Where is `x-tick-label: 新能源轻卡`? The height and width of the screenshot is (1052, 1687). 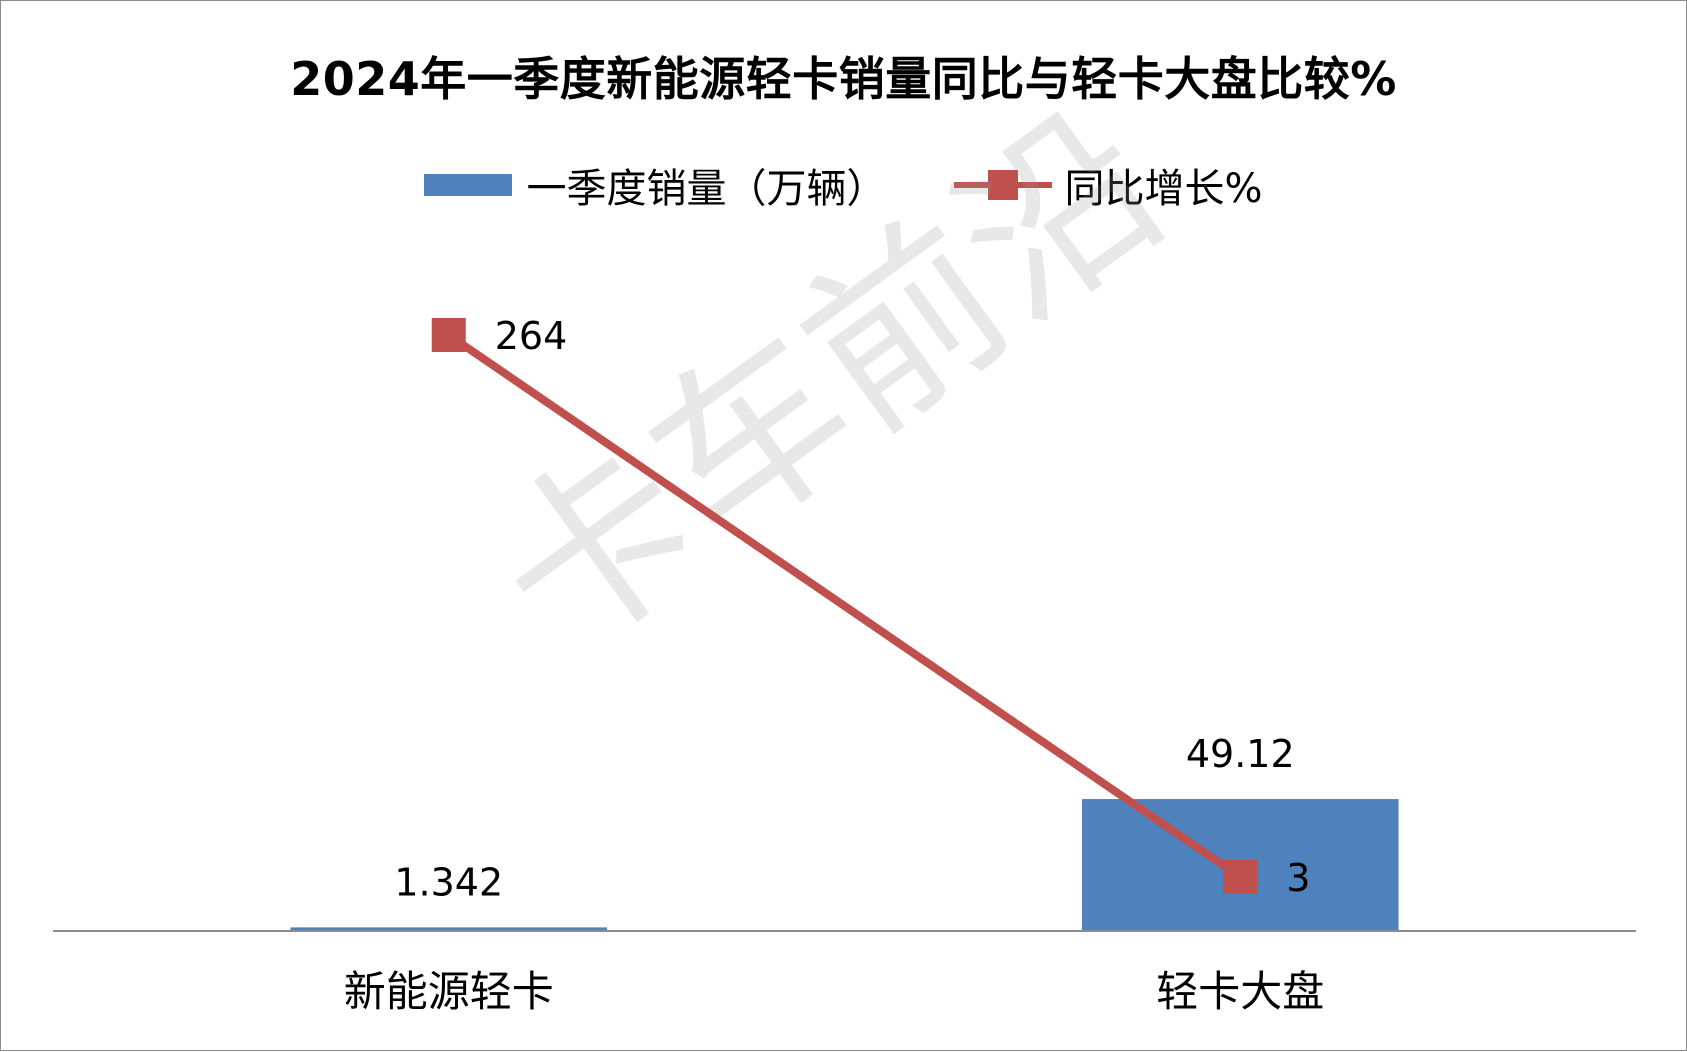
x-tick-label: 新能源轻卡 is located at coordinates (449, 991).